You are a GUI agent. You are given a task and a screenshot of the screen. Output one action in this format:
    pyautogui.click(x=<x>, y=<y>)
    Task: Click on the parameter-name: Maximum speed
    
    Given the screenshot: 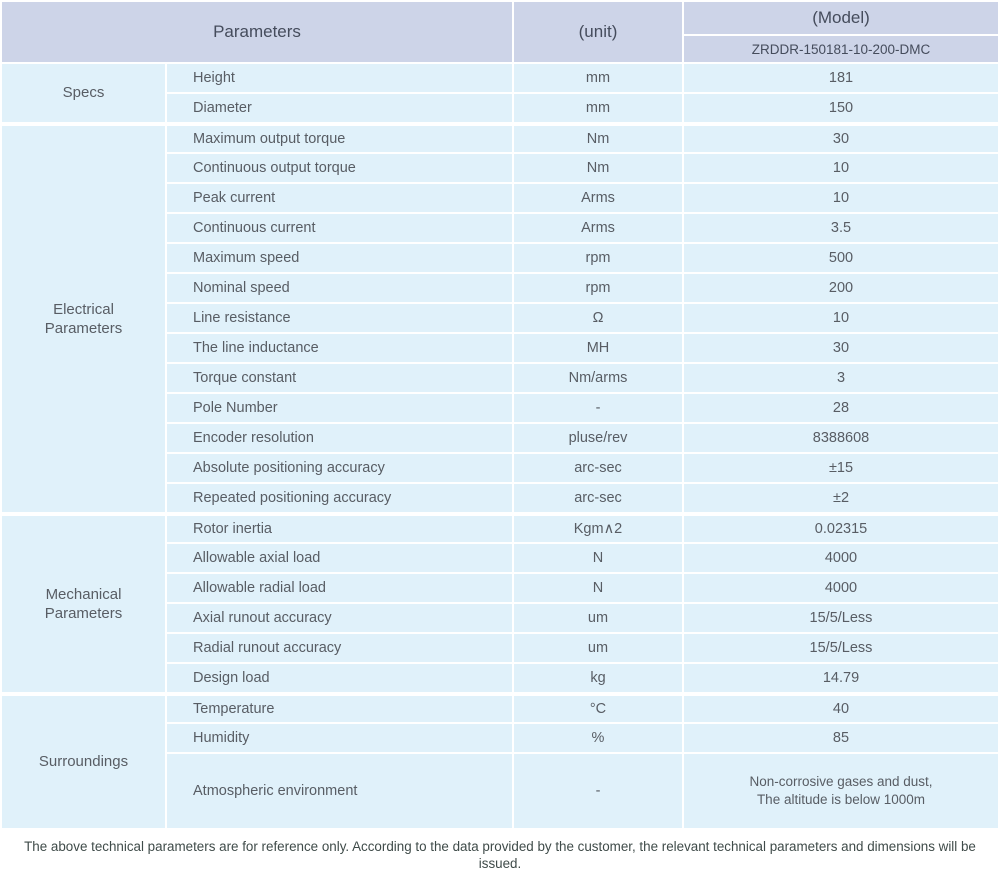 What is the action you would take?
    pyautogui.click(x=339, y=258)
    